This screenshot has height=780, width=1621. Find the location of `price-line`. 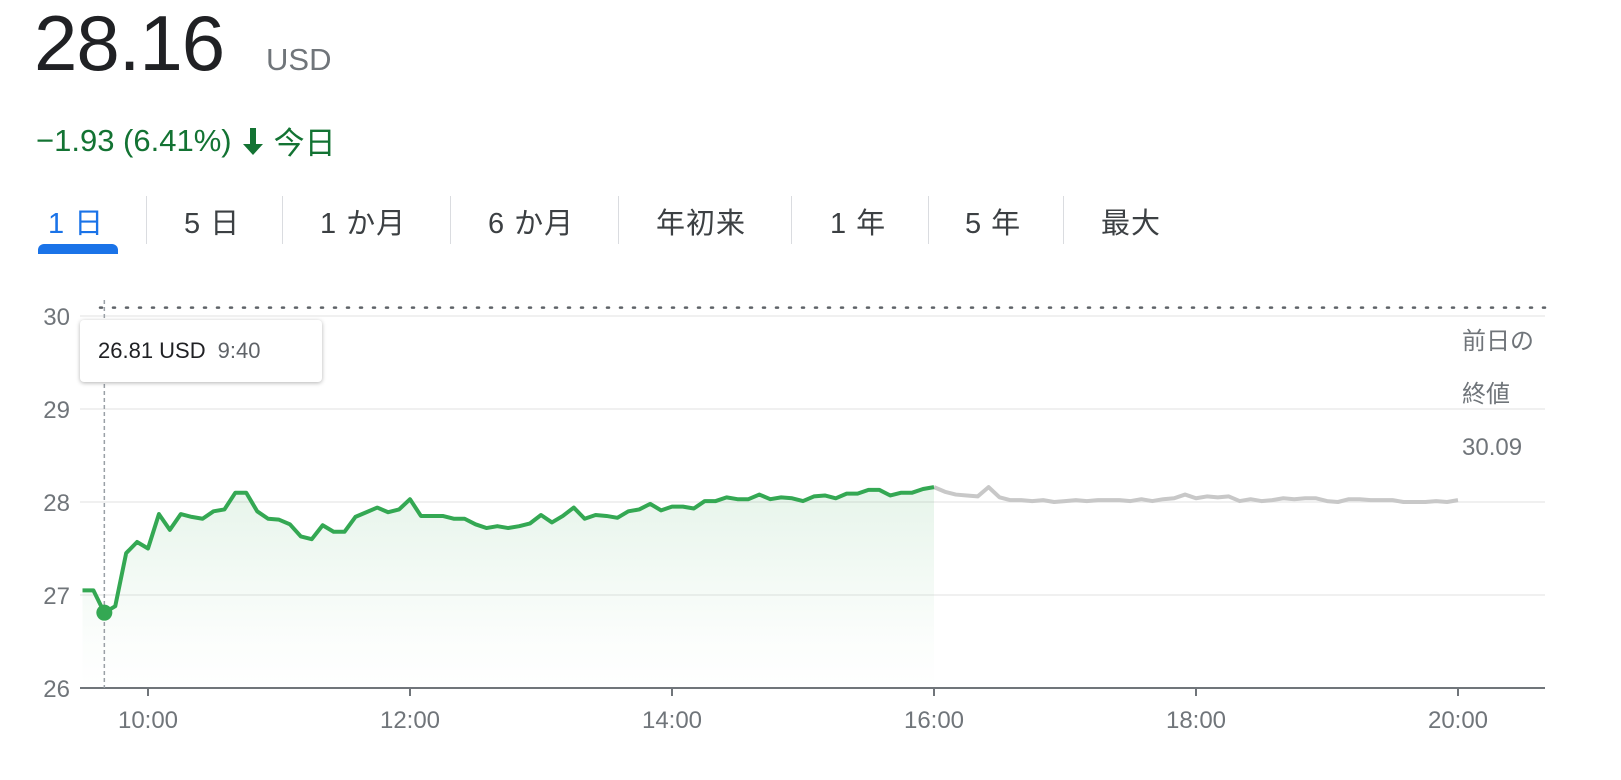

price-line is located at coordinates (508, 550).